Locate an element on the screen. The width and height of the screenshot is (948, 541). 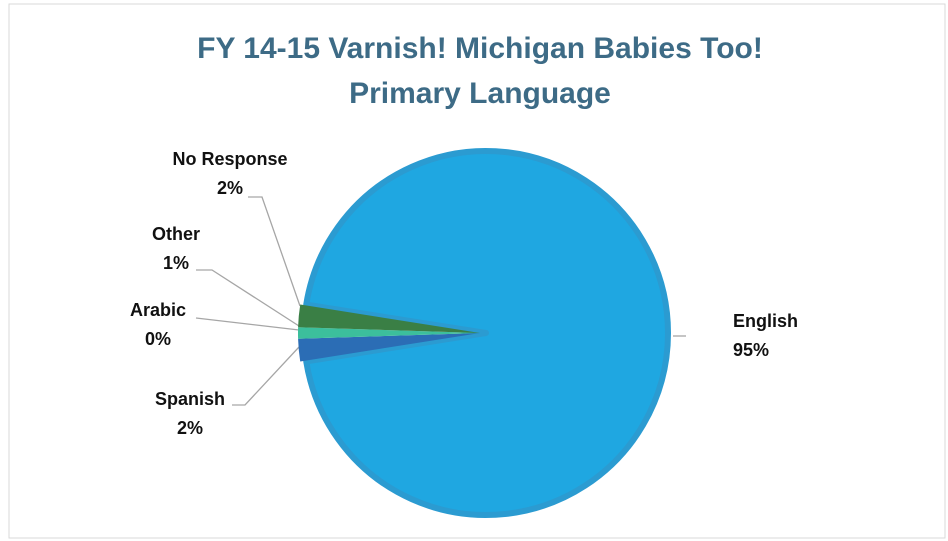
slice-label-name: Arabic is located at coordinates (158, 310).